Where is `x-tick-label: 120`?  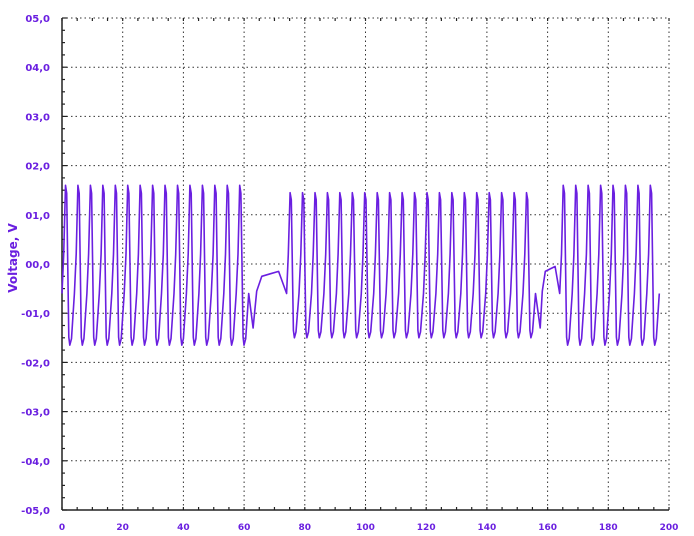
x-tick-label: 120 is located at coordinates (426, 528).